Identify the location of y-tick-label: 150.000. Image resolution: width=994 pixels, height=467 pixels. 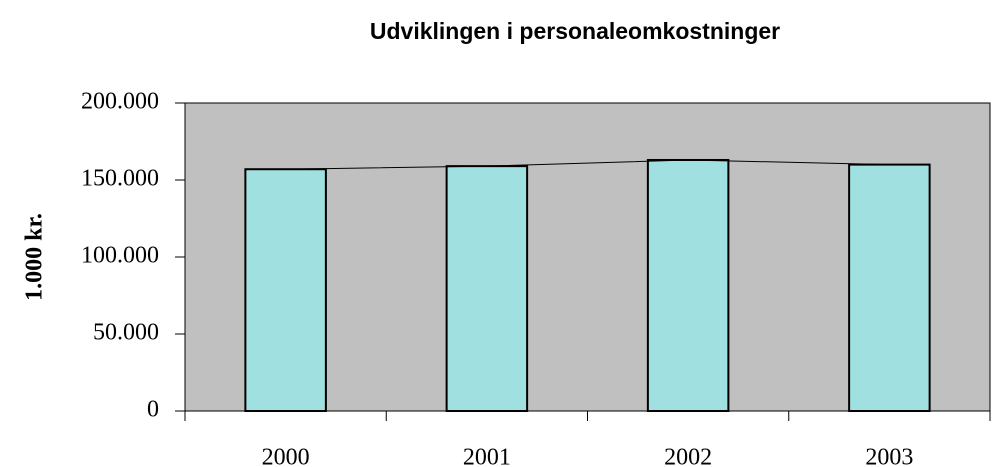
(120, 179).